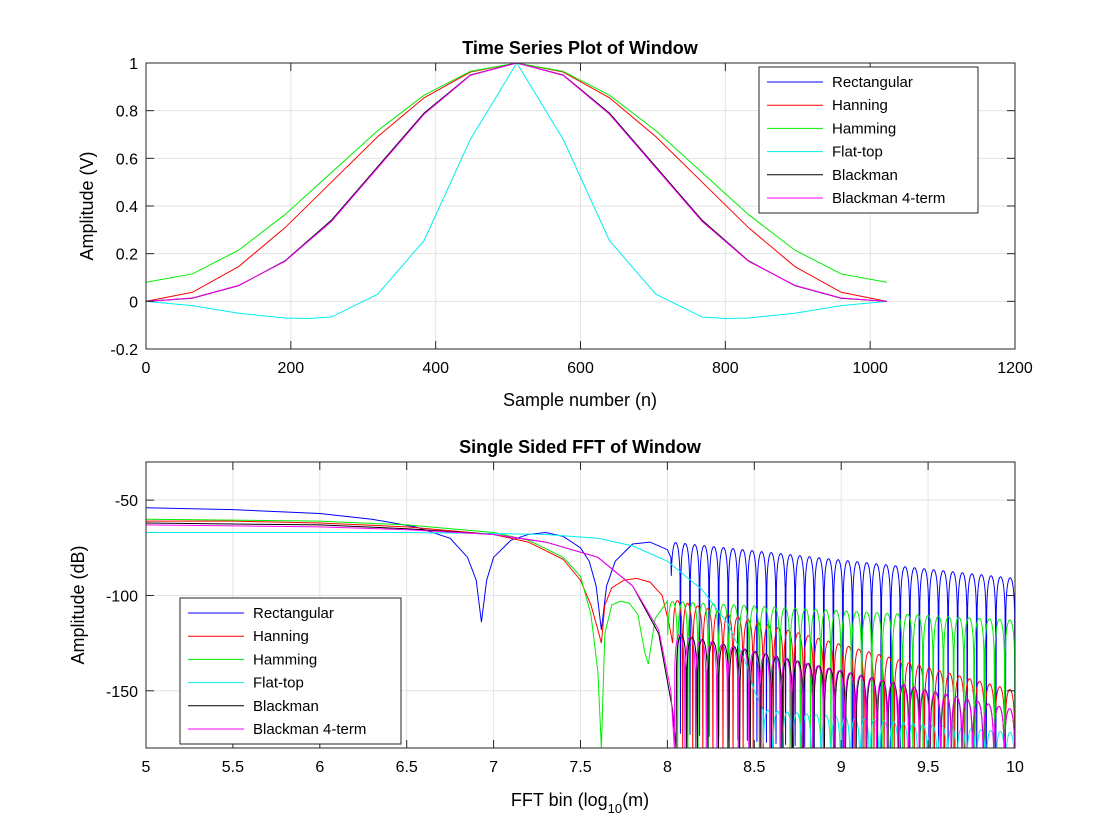 The image size is (1120, 840). What do you see at coordinates (127, 255) in the screenshot?
I see `time-series-ytick-label: 0.2` at bounding box center [127, 255].